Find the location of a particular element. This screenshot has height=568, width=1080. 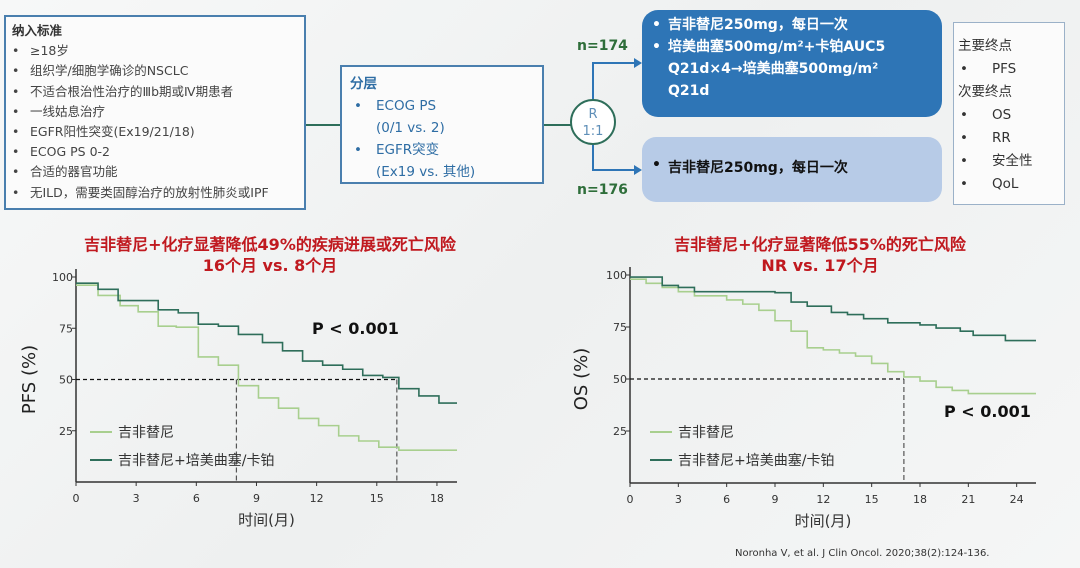

n-combo: n=174 is located at coordinates (602, 46).